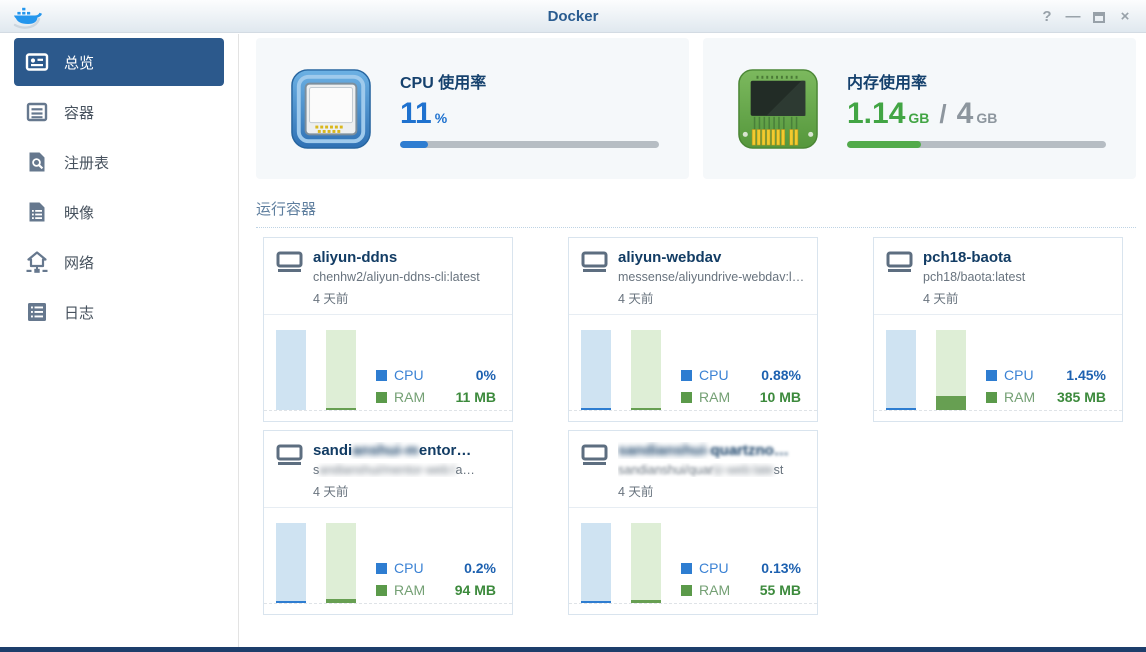 The image size is (1146, 652). I want to click on sidebar-item-label: 注册表, so click(87, 163).